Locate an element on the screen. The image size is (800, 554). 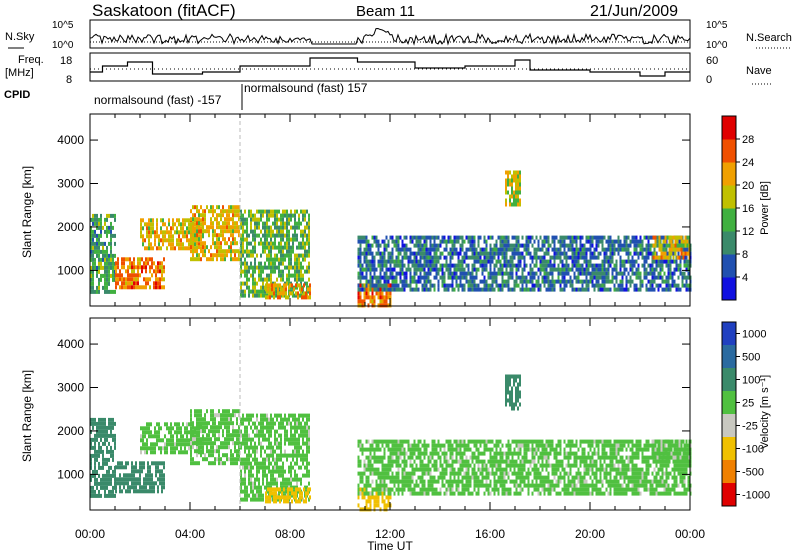
beam-label: Beam 11 is located at coordinates (385, 11).